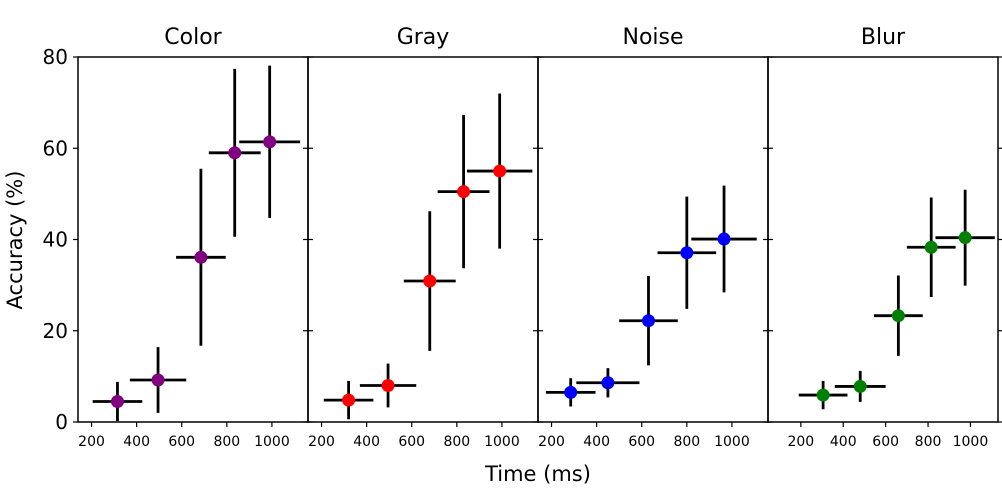 The width and height of the screenshot is (1002, 489). I want to click on y-tick-label: 40, so click(55, 240).